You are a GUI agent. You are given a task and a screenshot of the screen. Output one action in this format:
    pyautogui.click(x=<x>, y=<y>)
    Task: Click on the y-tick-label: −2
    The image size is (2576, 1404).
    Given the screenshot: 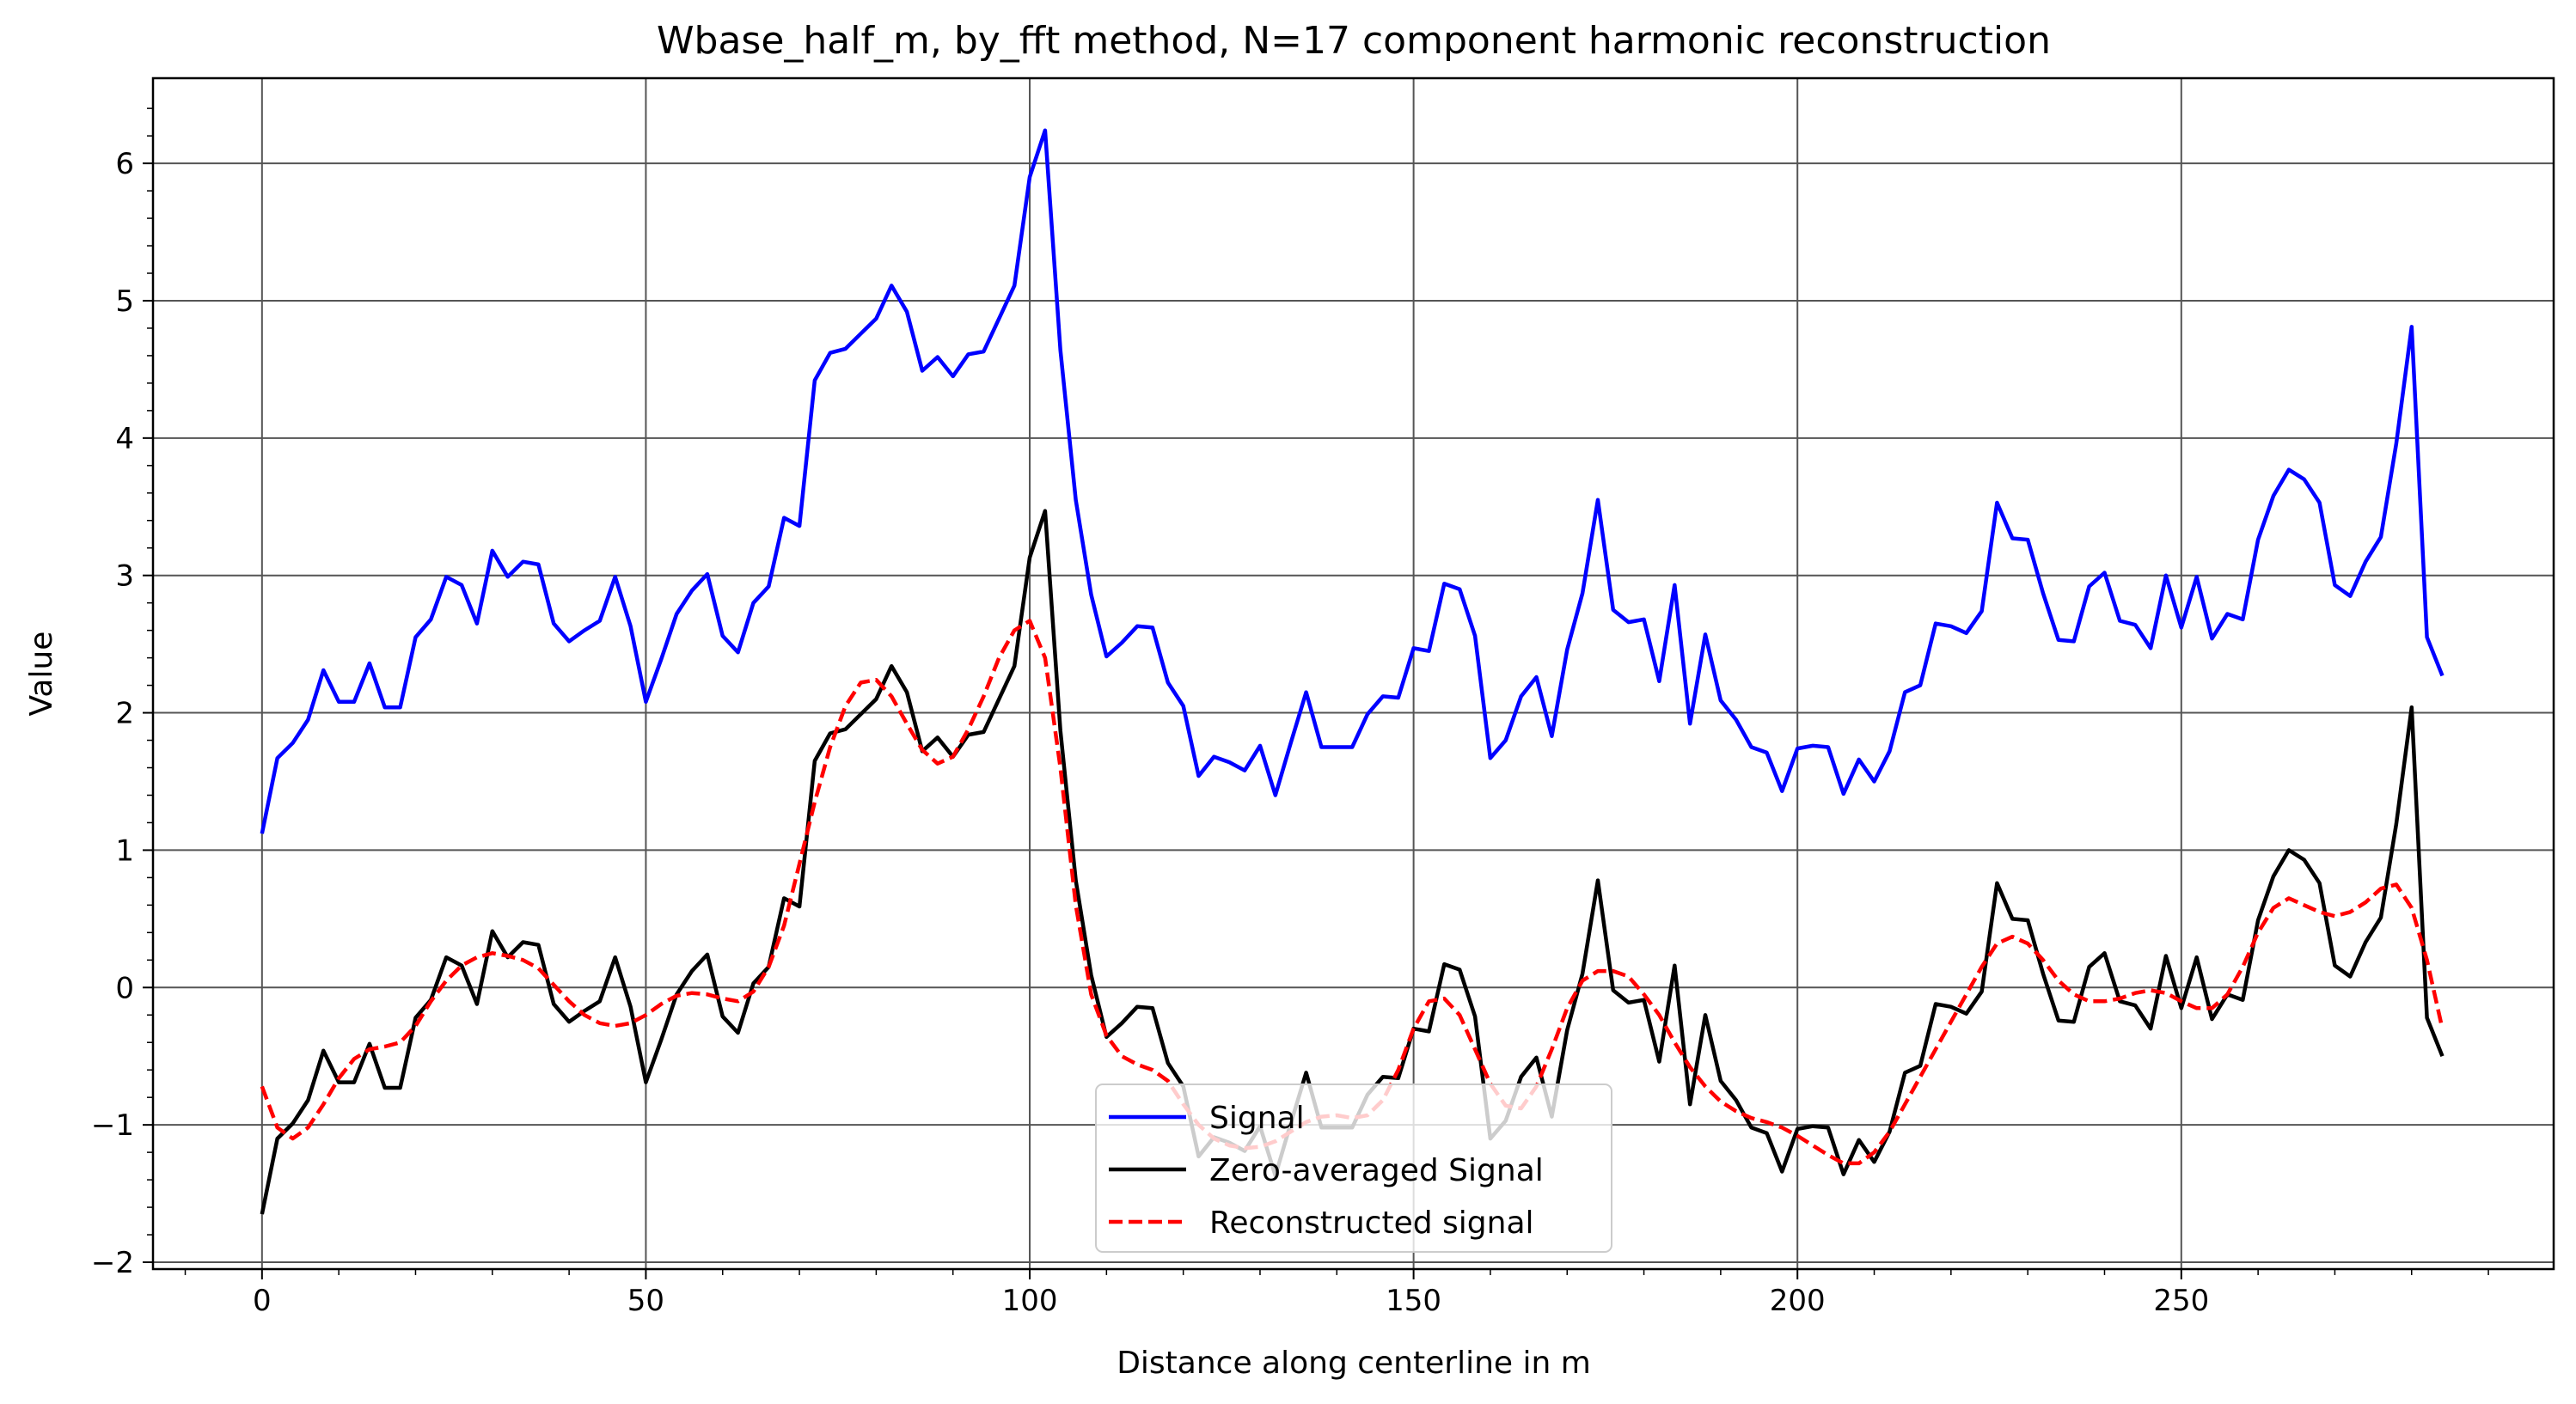 What is the action you would take?
    pyautogui.click(x=112, y=1263)
    